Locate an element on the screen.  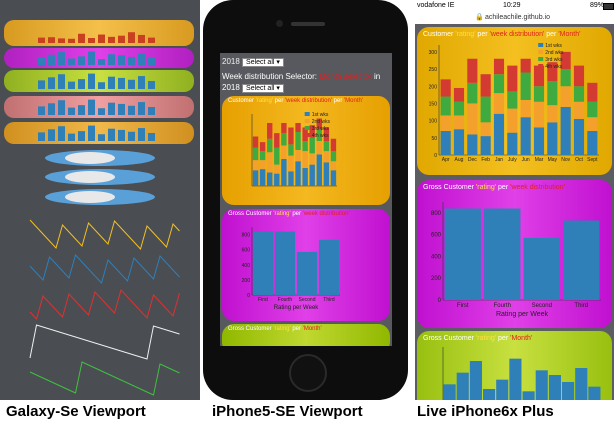
x-tick-label: Fourth is located at coordinates (285, 300).